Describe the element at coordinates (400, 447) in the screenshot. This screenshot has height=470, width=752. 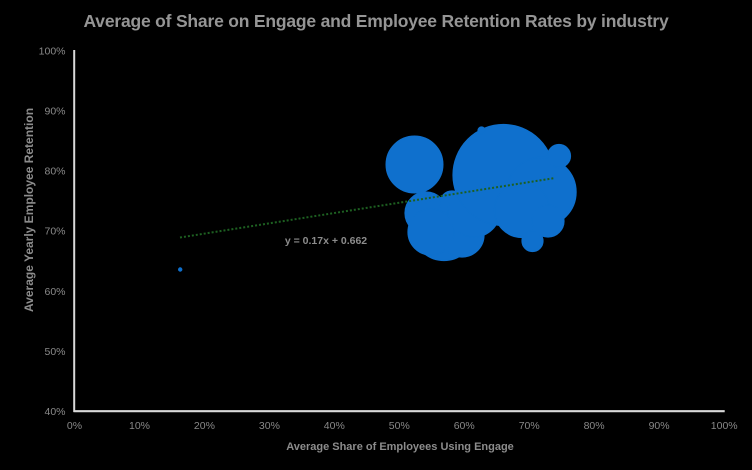
I see `svg-text:Average Share of Employees Usi: Average Share of Employees Using Engage` at that location.